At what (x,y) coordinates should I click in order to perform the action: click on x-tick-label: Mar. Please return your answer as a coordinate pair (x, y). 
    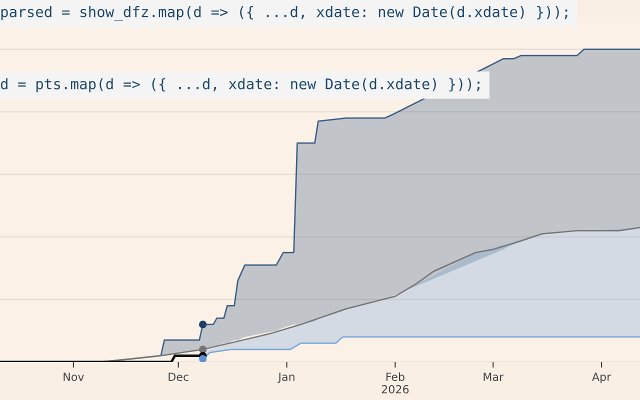
    Looking at the image, I should click on (494, 377).